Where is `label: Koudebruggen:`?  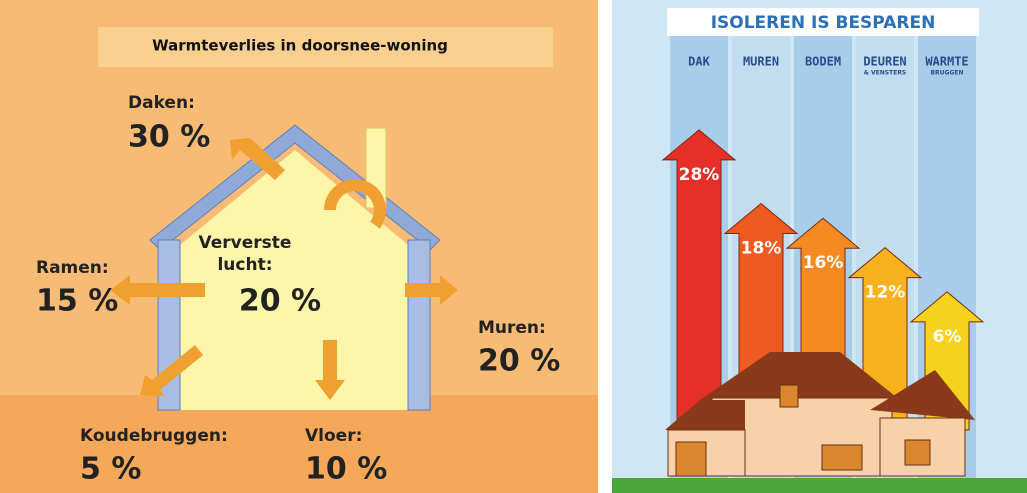
label: Koudebruggen: is located at coordinates (154, 436).